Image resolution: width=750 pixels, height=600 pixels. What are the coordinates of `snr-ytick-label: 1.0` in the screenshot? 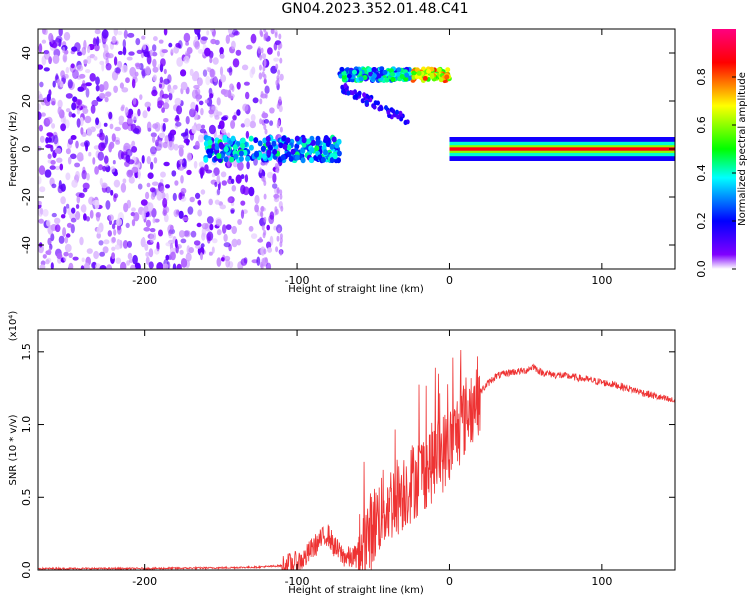 It's located at (26, 425).